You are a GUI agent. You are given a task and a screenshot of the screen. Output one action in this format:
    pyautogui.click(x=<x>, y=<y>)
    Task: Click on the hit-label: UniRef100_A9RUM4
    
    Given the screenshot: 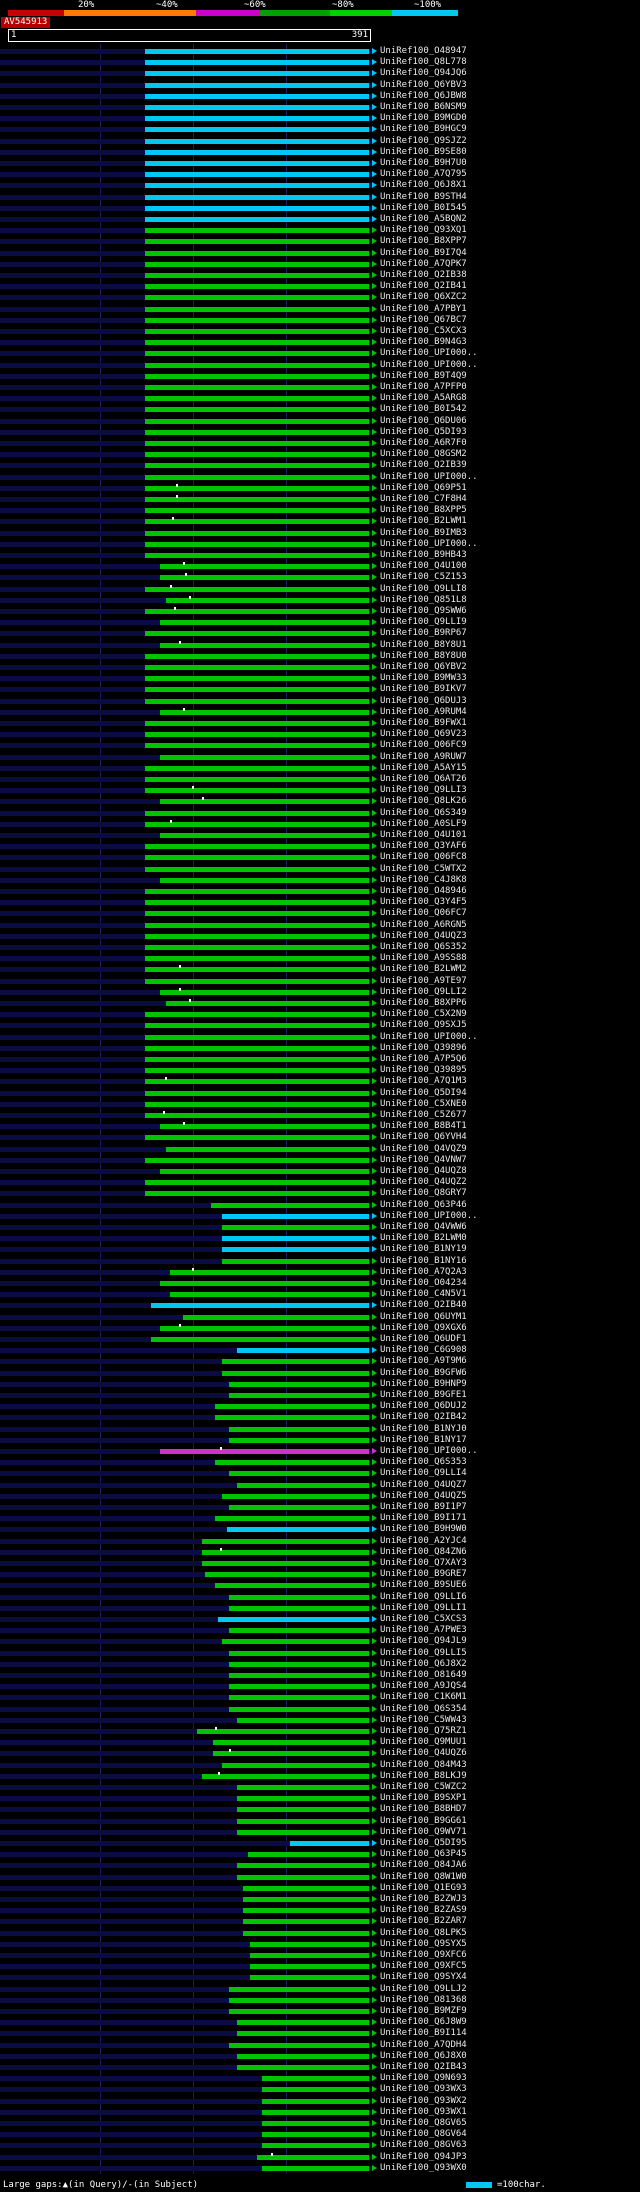 What is the action you would take?
    pyautogui.click(x=423, y=711)
    